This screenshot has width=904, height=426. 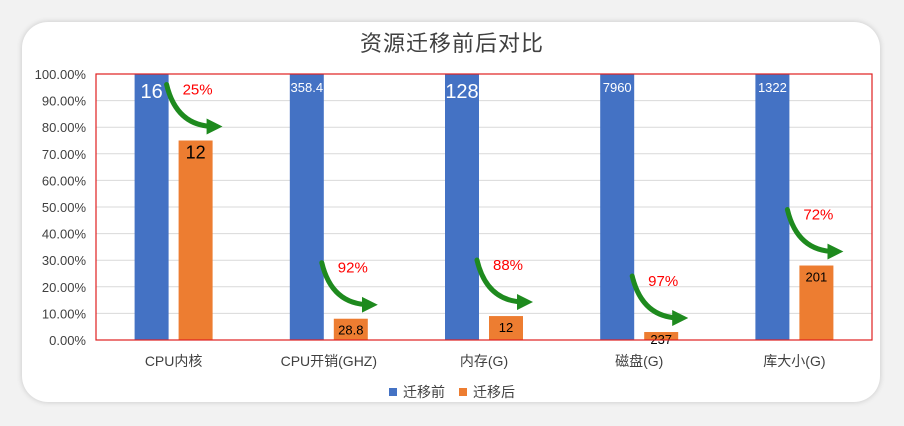 I want to click on x-tick-label: 库大小(G), so click(x=794, y=361).